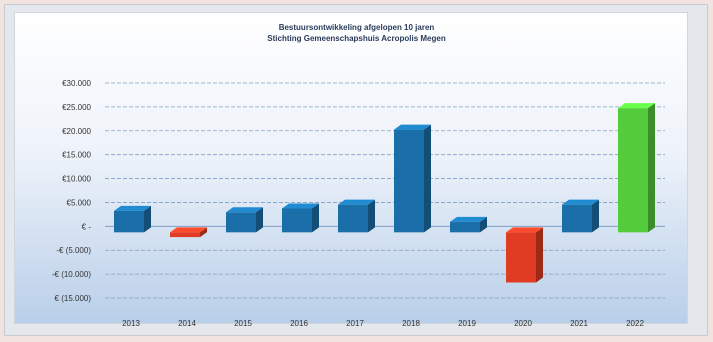 Image resolution: width=713 pixels, height=342 pixels. Describe the element at coordinates (523, 323) in the screenshot. I see `x-tick-label: 2020` at that location.